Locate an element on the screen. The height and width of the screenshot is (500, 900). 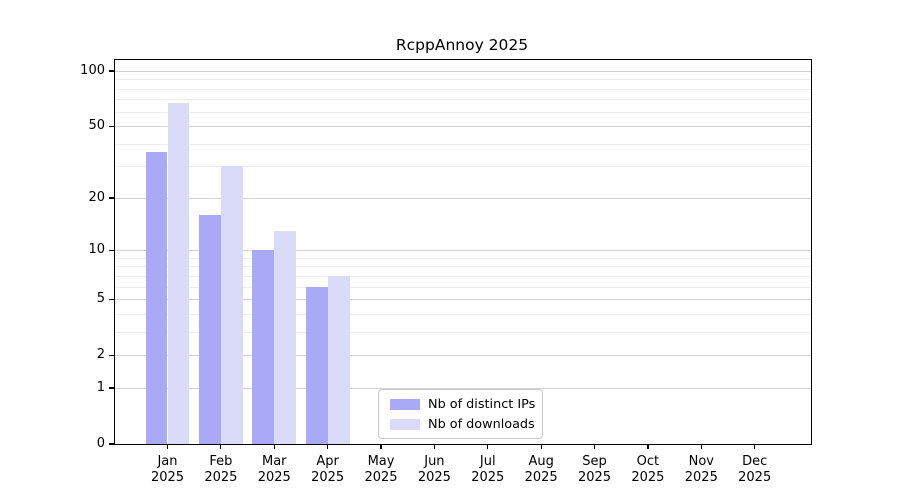
x-axis-label: Oct 2025 is located at coordinates (648, 470).